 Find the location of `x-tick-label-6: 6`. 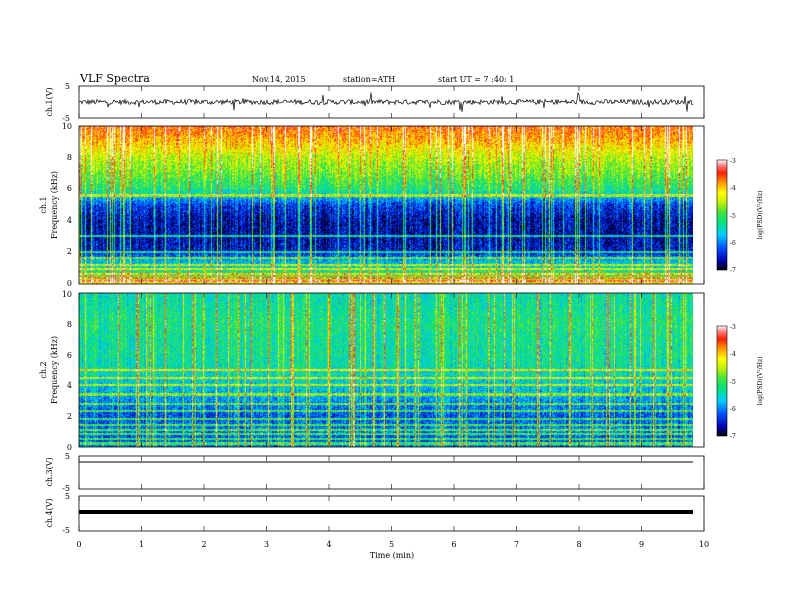

x-tick-label-6: 6 is located at coordinates (453, 544).